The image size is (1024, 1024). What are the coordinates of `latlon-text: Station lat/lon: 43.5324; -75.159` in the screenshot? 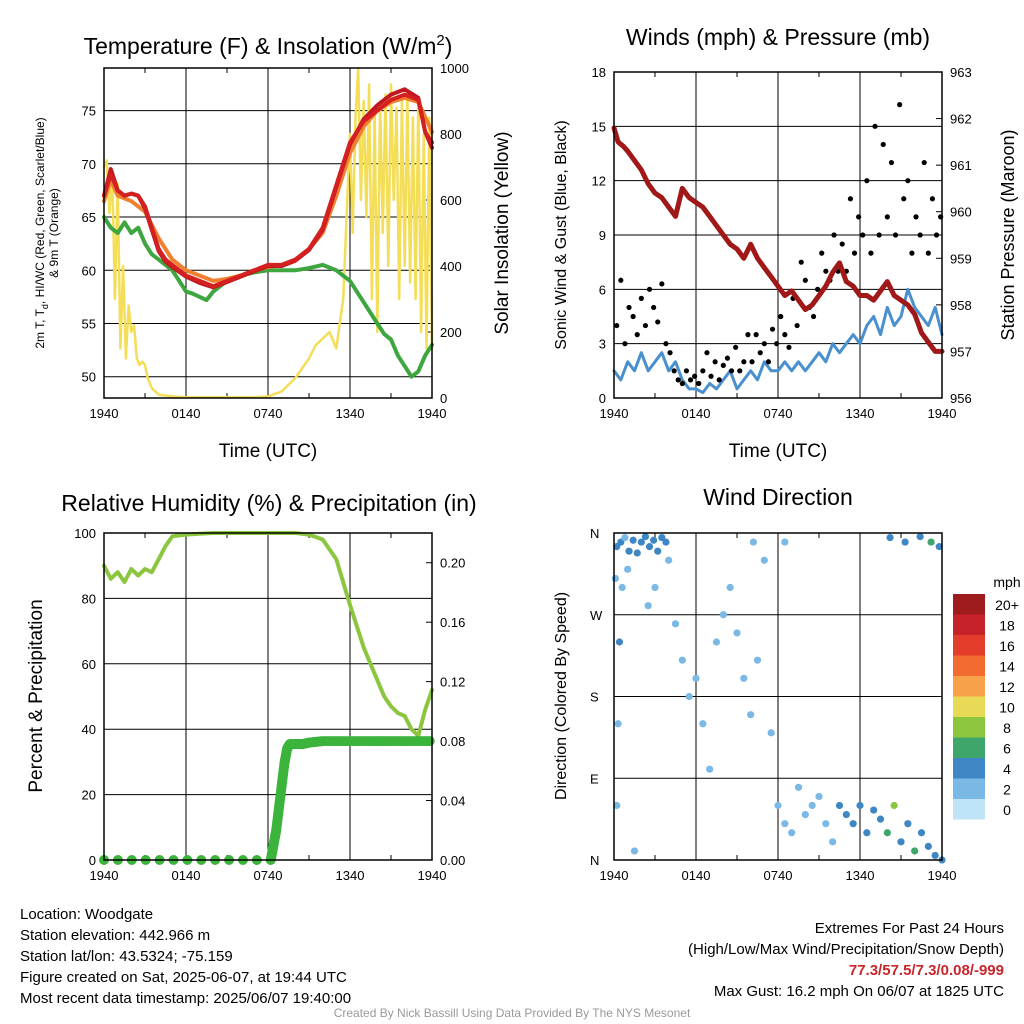 It's located at (126, 956).